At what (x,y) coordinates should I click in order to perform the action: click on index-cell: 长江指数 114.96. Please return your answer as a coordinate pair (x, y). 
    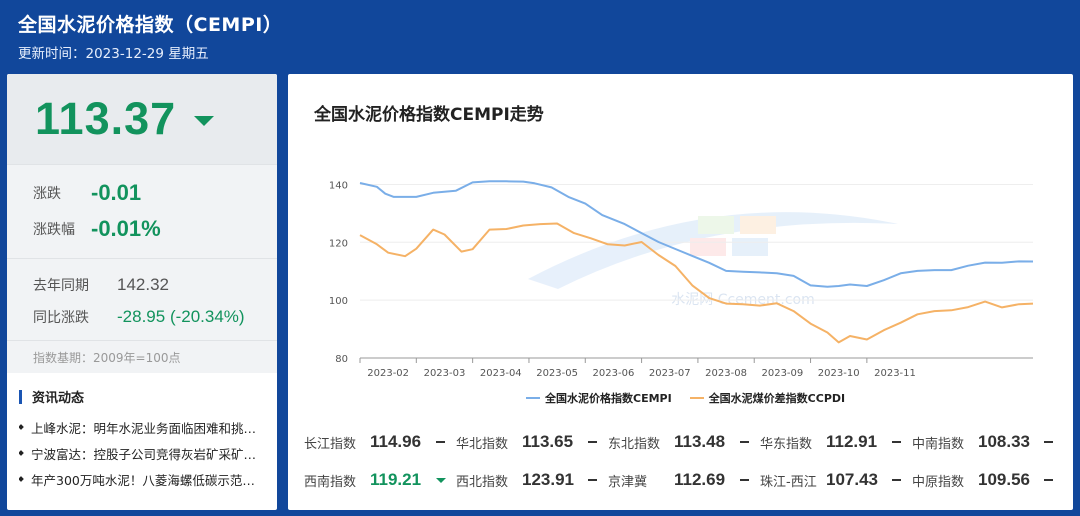
    Looking at the image, I should click on (380, 442).